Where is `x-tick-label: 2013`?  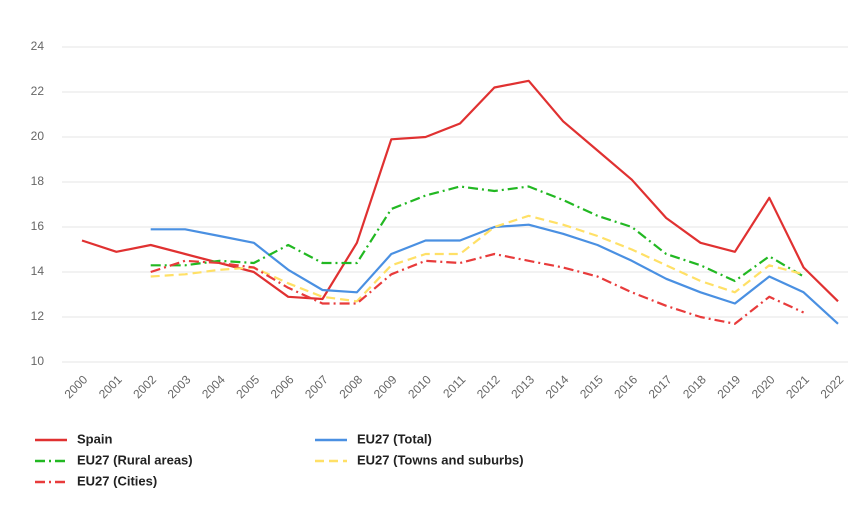 x-tick-label: 2013 is located at coordinates (522, 386).